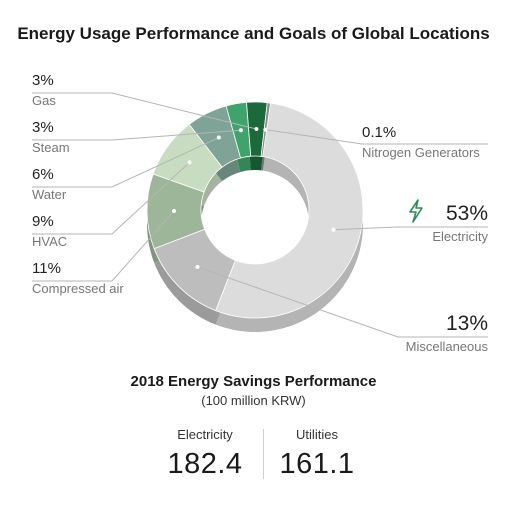 This screenshot has width=507, height=506. What do you see at coordinates (126, 162) in the screenshot?
I see `leader-water` at bounding box center [126, 162].